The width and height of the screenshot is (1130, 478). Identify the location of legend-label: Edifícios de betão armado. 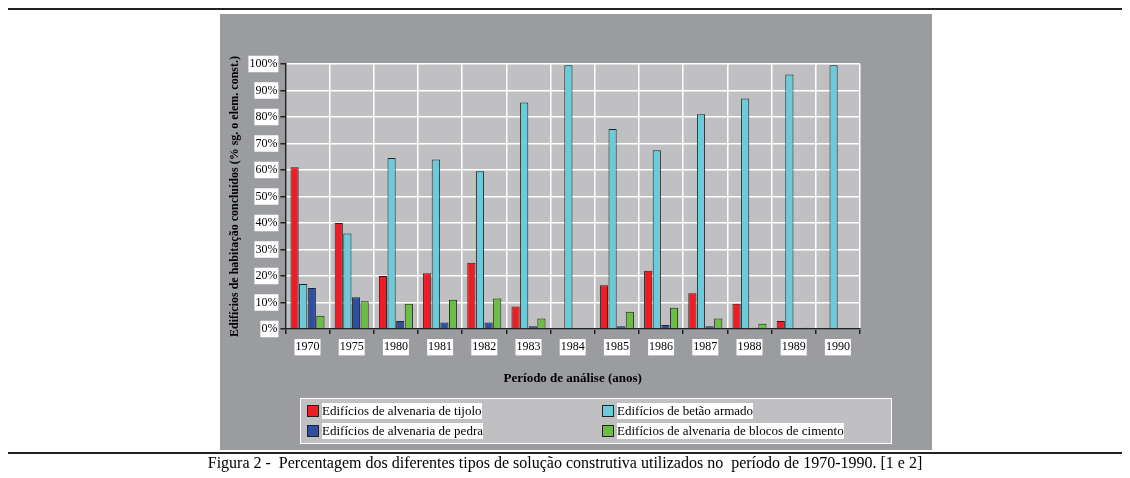
(685, 411).